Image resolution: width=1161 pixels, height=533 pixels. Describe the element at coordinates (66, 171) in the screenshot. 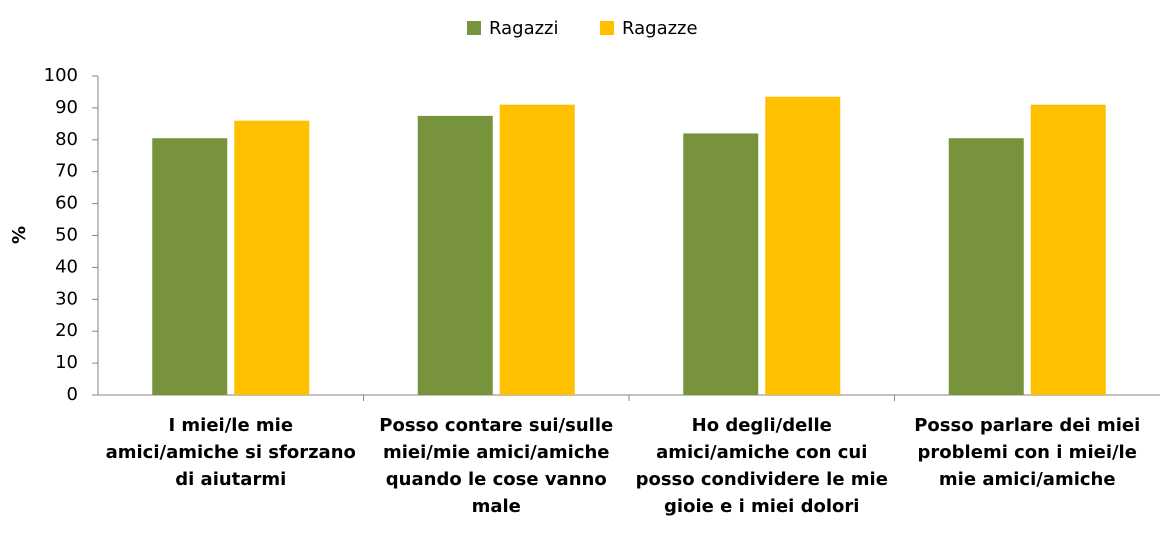

I see `y-tick-label: 70` at that location.